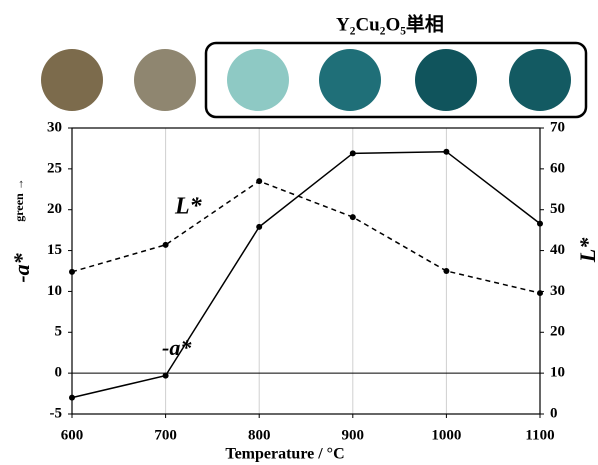  I want to click on x-tick-label: 600, so click(72, 435).